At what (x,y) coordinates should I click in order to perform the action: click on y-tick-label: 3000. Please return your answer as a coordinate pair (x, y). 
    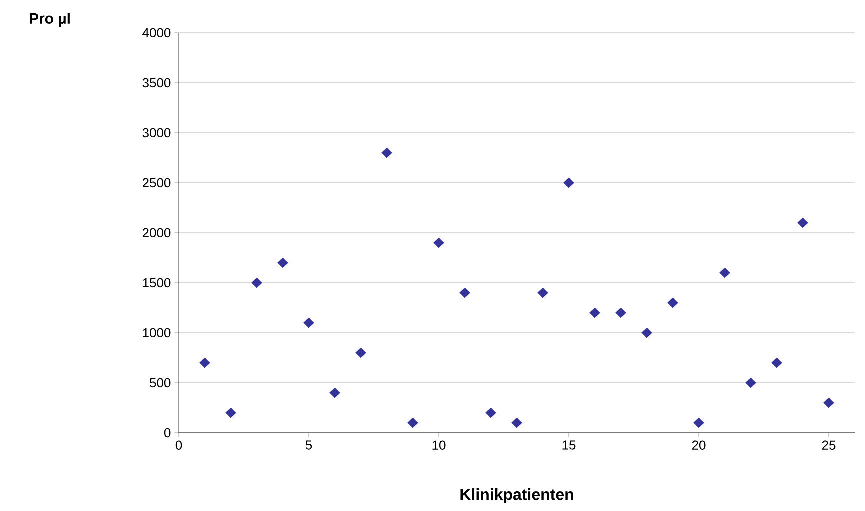
    Looking at the image, I should click on (156, 133).